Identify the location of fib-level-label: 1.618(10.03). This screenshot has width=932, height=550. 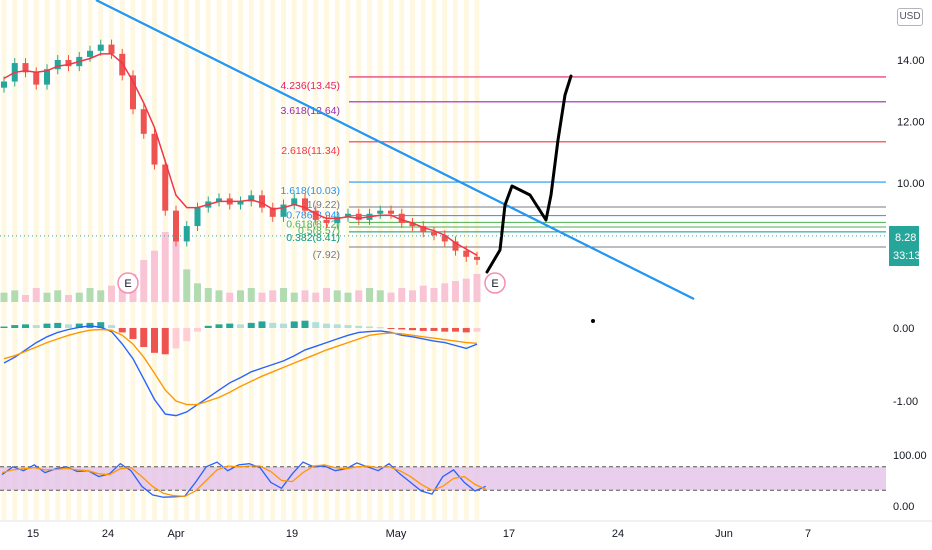
(310, 191).